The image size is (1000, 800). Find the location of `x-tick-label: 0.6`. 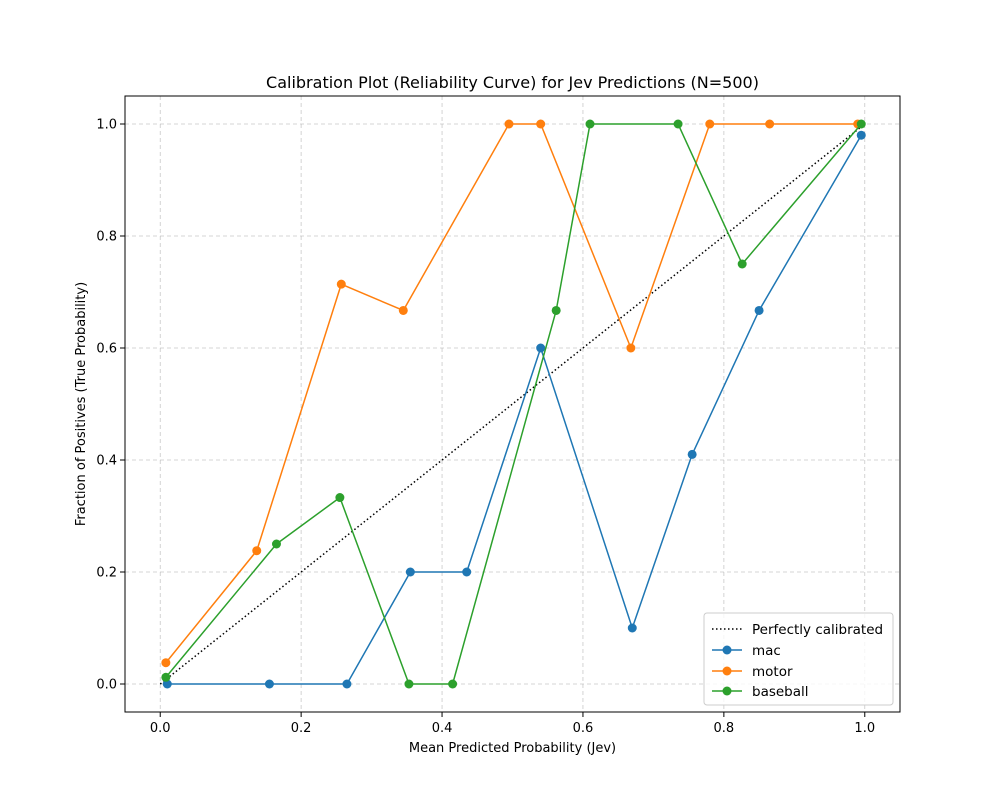

x-tick-label: 0.6 is located at coordinates (583, 728).